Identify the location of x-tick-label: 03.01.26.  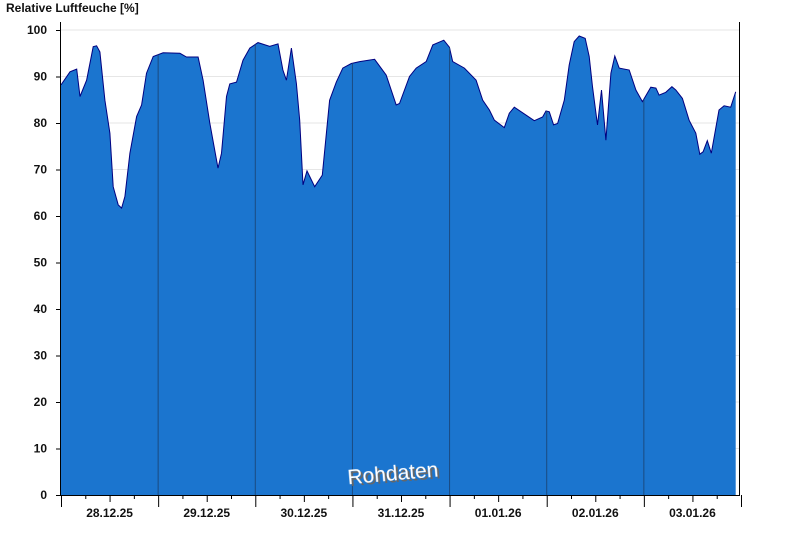
(692, 513).